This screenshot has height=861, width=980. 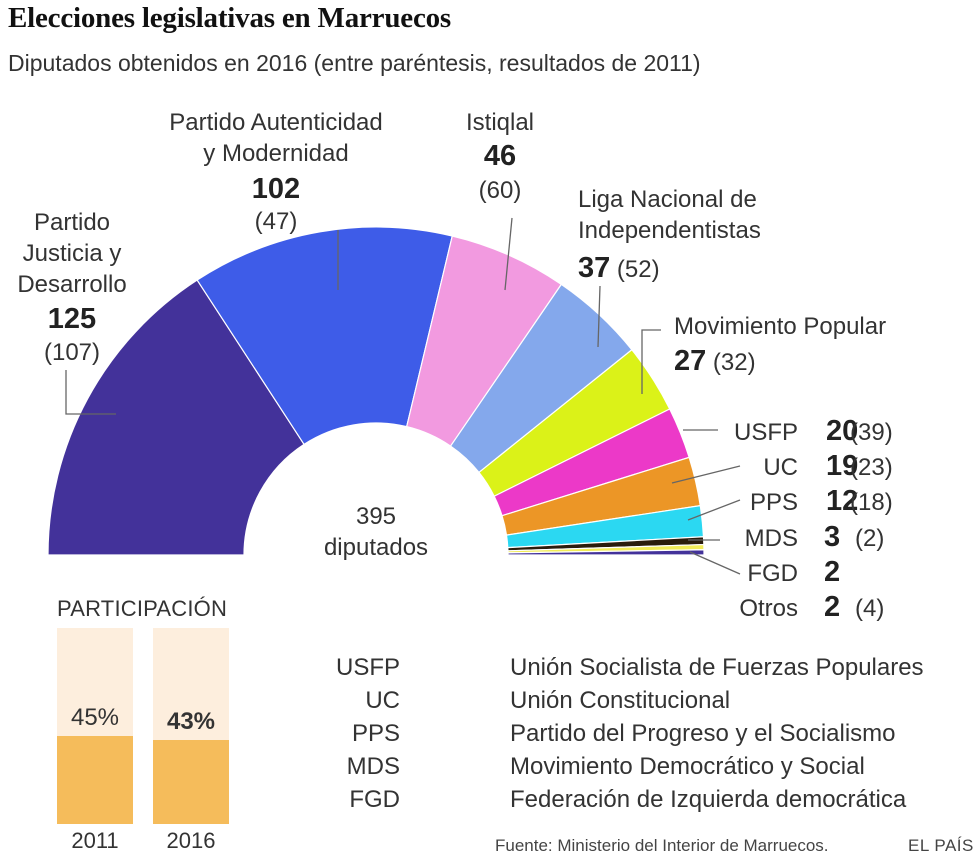 What do you see at coordinates (375, 733) in the screenshot?
I see `glossary-abbr: PPS` at bounding box center [375, 733].